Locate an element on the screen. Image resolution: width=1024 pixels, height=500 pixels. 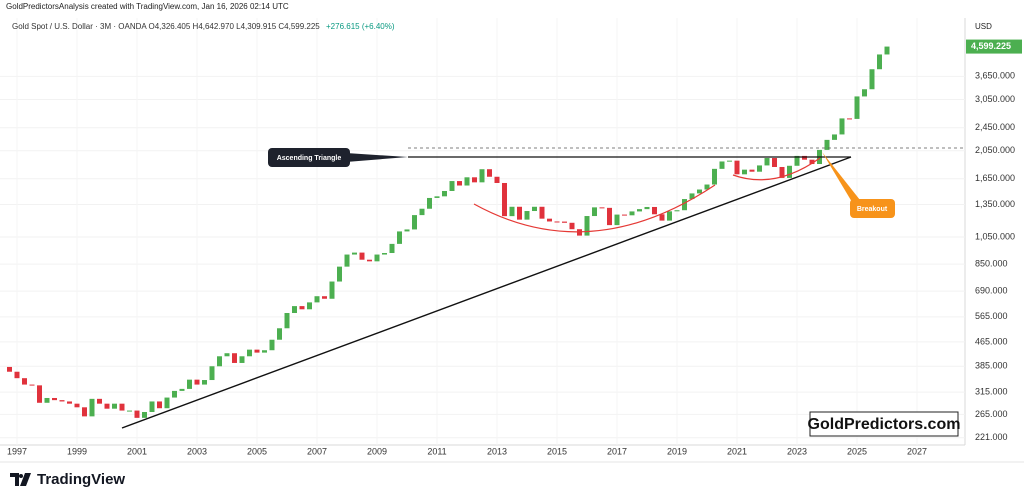
x-tick-label: 2009 is located at coordinates (377, 451).